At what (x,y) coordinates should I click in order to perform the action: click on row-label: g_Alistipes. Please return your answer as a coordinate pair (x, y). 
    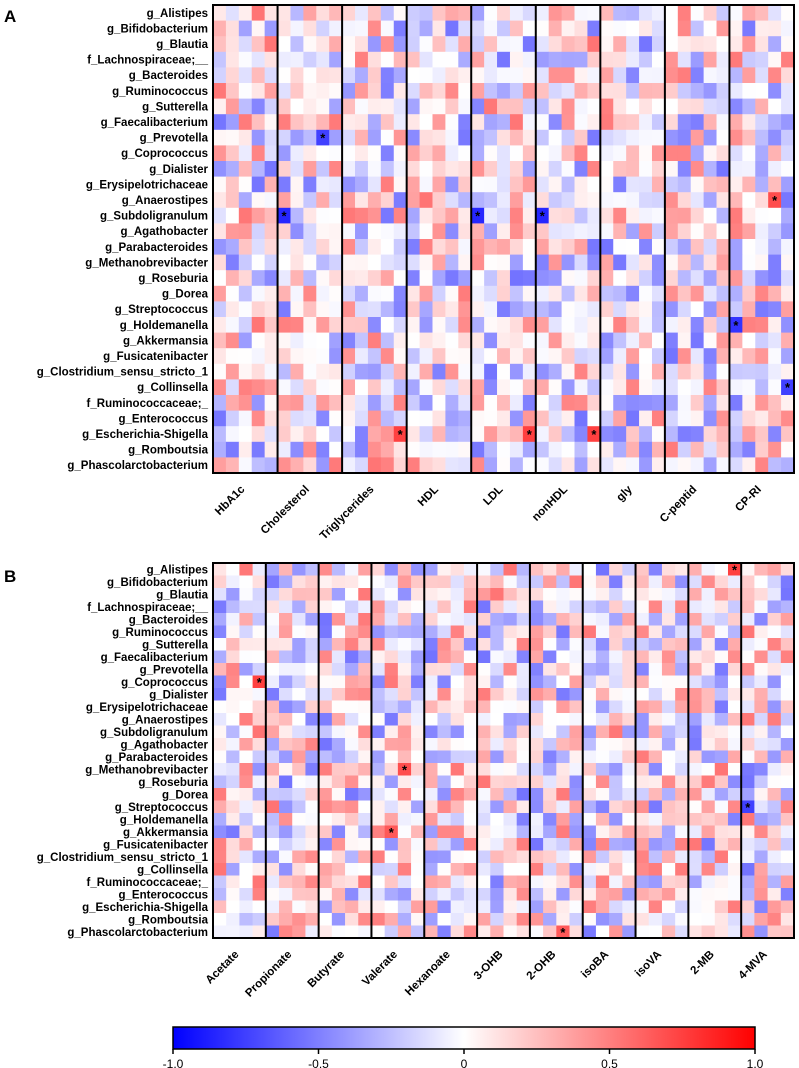
    Looking at the image, I should click on (177, 14).